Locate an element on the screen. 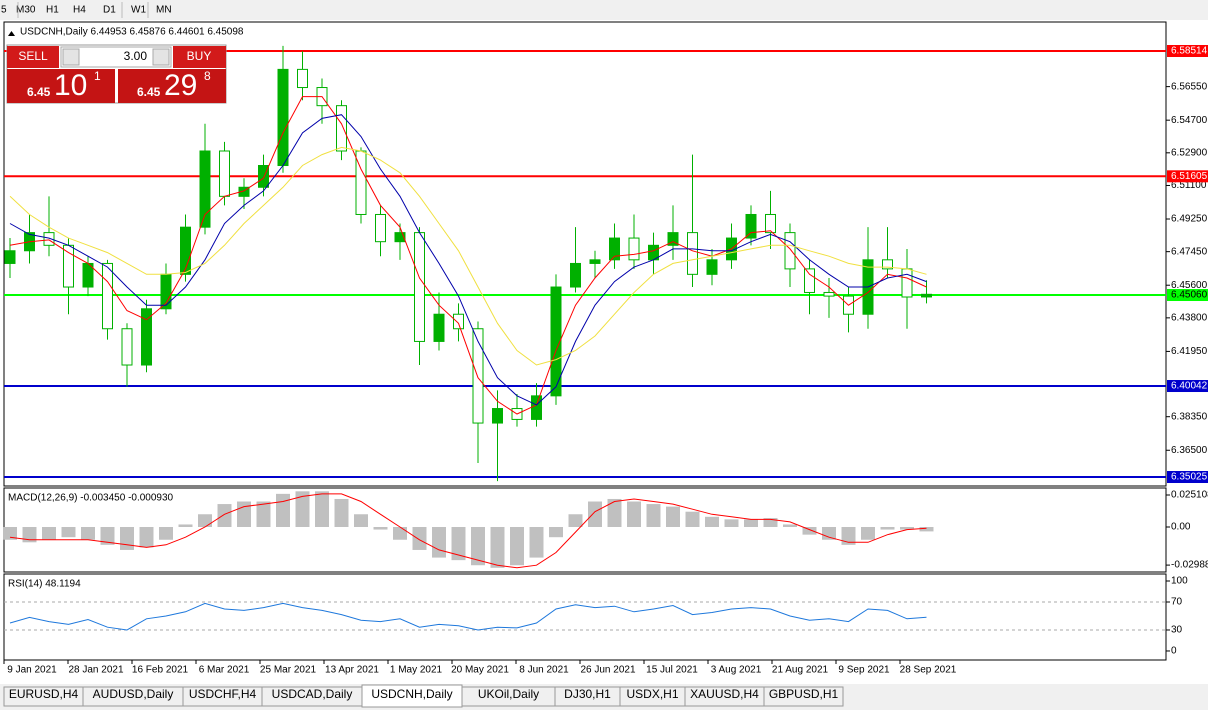  tab-label: USDCAD,Daily is located at coordinates (312, 694).